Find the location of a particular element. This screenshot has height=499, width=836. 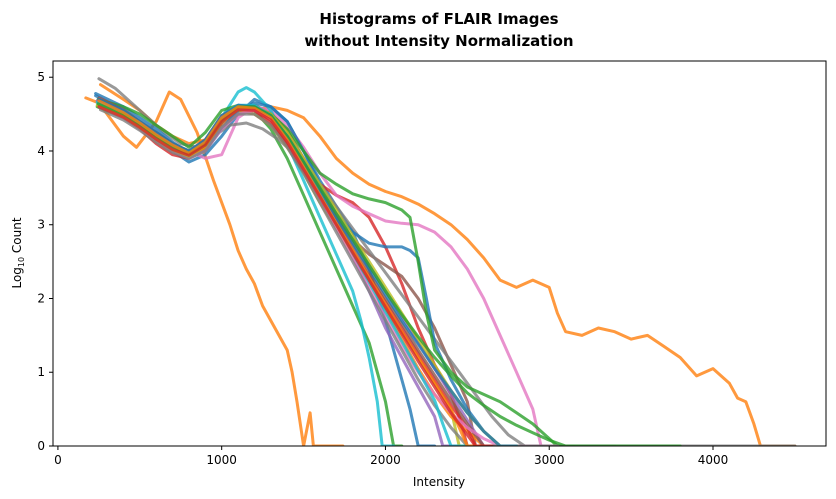

x-tick-label: 4000 is located at coordinates (713, 460).